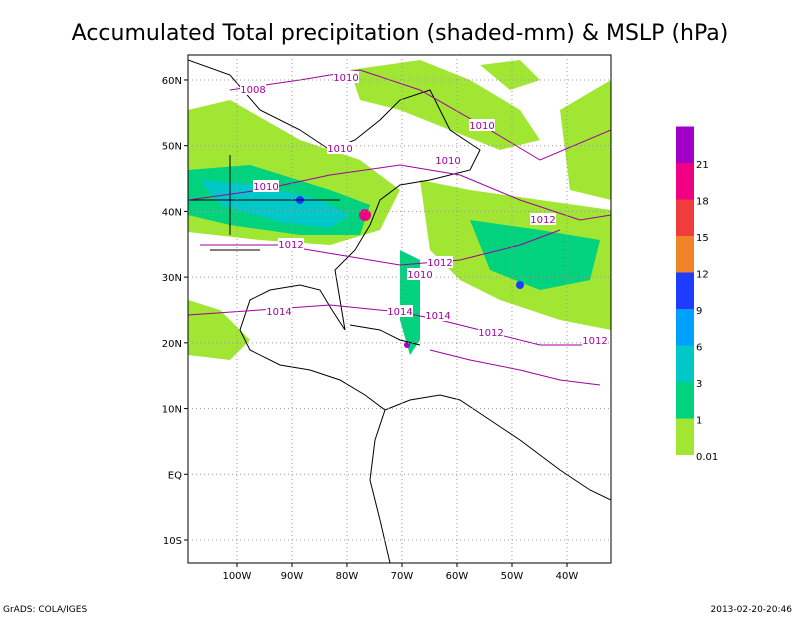  I want to click on y-tick-label: 10N, so click(172, 410).